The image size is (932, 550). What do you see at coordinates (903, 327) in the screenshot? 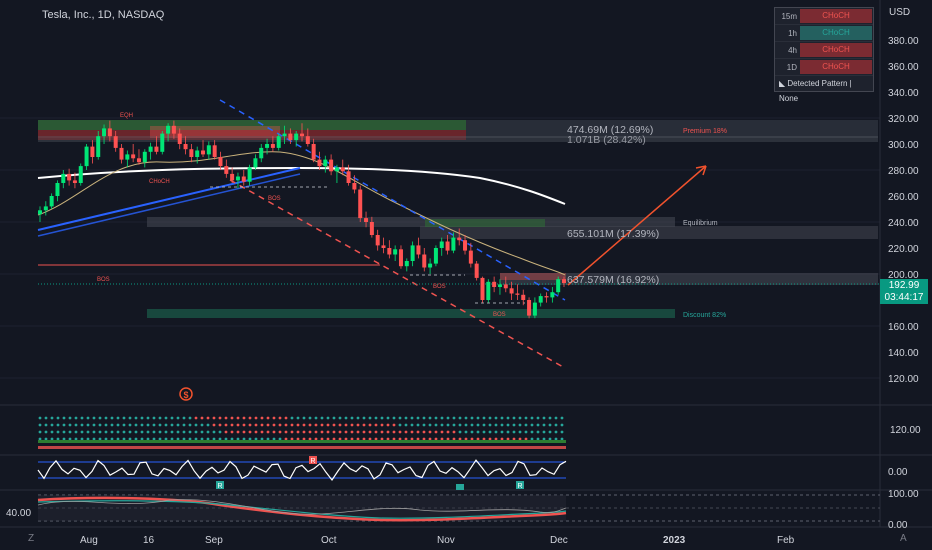
I see `price-tick-label: 160.00` at bounding box center [903, 327].